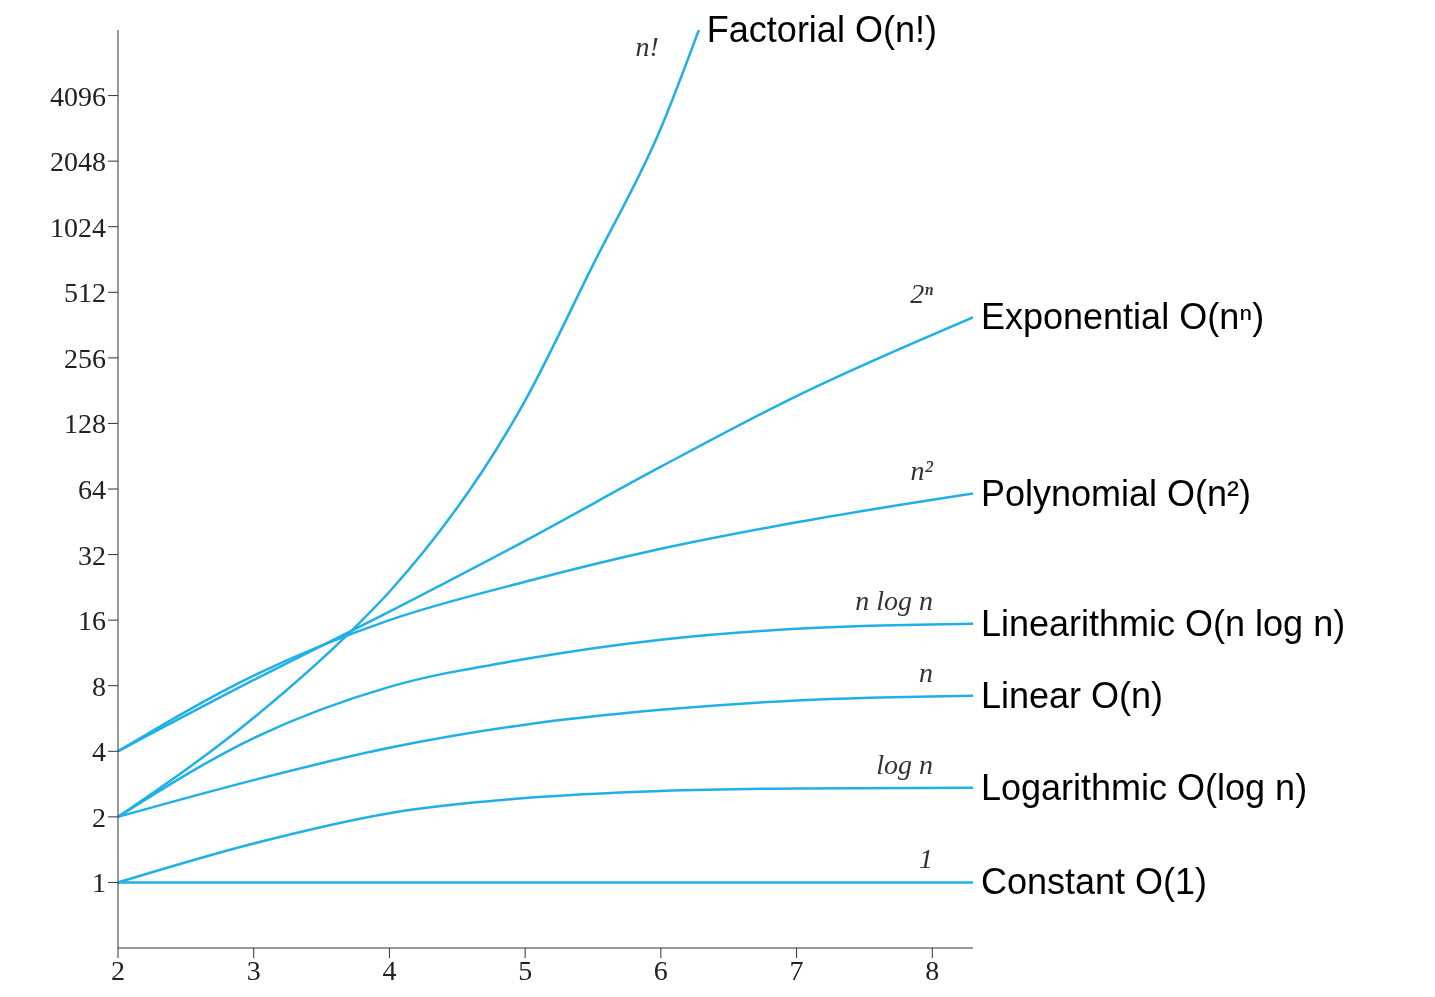 The height and width of the screenshot is (997, 1435). What do you see at coordinates (85, 293) in the screenshot?
I see `y-tick-label: 512` at bounding box center [85, 293].